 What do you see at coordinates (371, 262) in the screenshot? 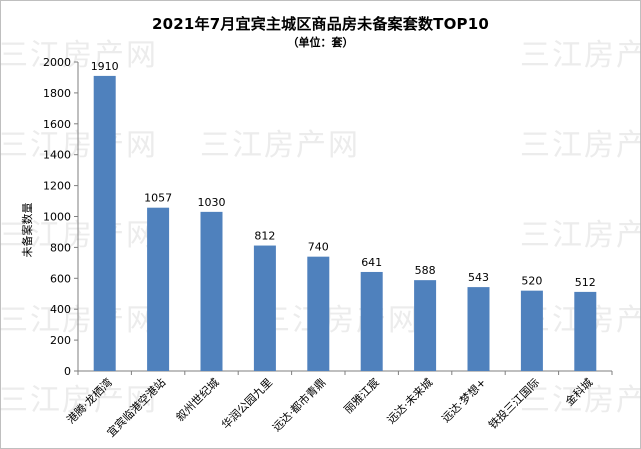
I see `data-label: 641` at bounding box center [371, 262].